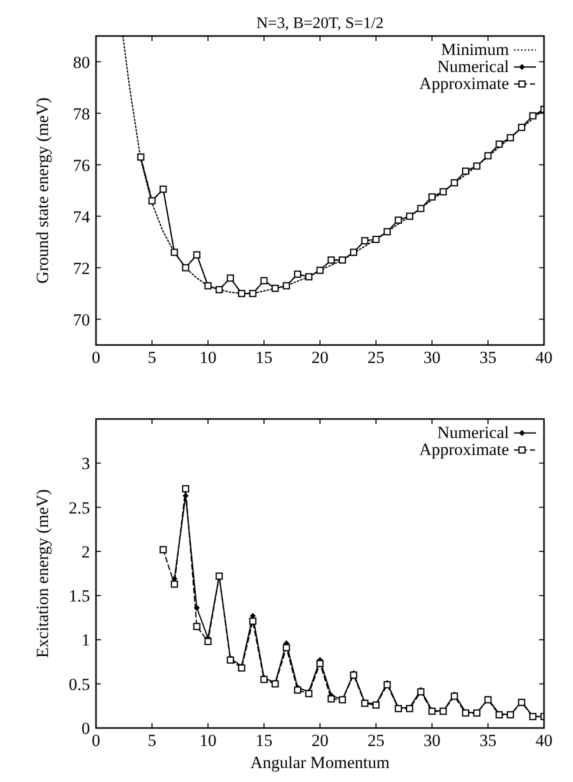 The width and height of the screenshot is (573, 782). Describe the element at coordinates (79, 508) in the screenshot. I see `y-tick-label: 2.5` at that location.